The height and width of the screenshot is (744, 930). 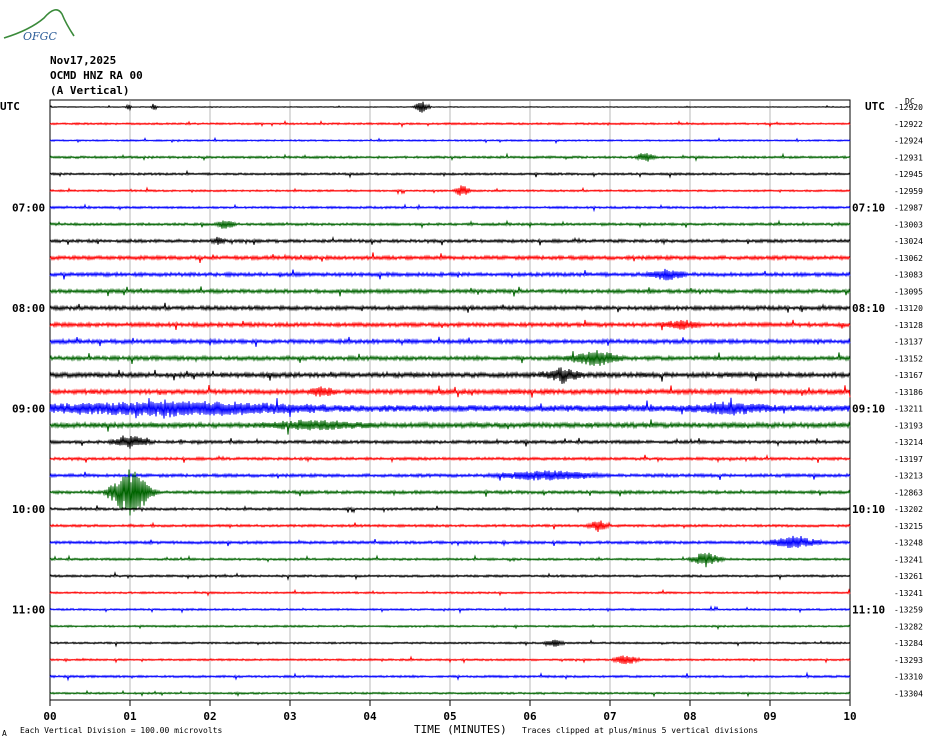 What do you see at coordinates (908, 141) in the screenshot?
I see `dc-offset-label: -12924` at bounding box center [908, 141].